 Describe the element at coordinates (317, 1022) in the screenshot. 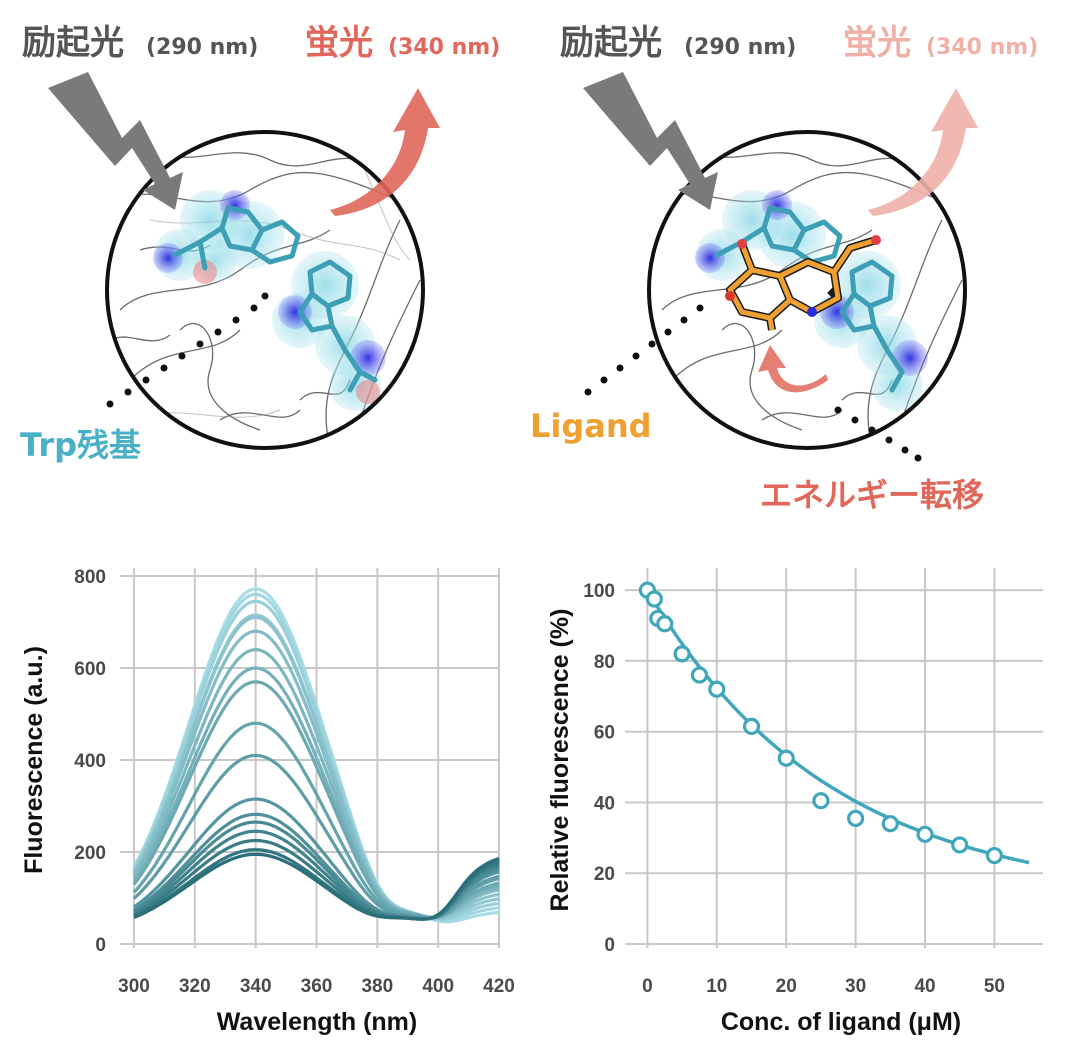

I see `spectra-x-axis-title: Wavelength (nm)` at that location.